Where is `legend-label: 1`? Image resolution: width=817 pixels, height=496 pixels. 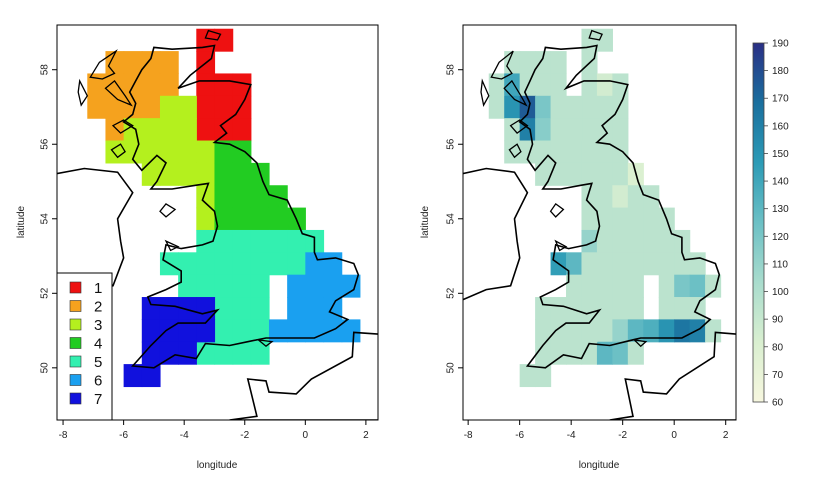
legend-label: 1 is located at coordinates (98, 288).